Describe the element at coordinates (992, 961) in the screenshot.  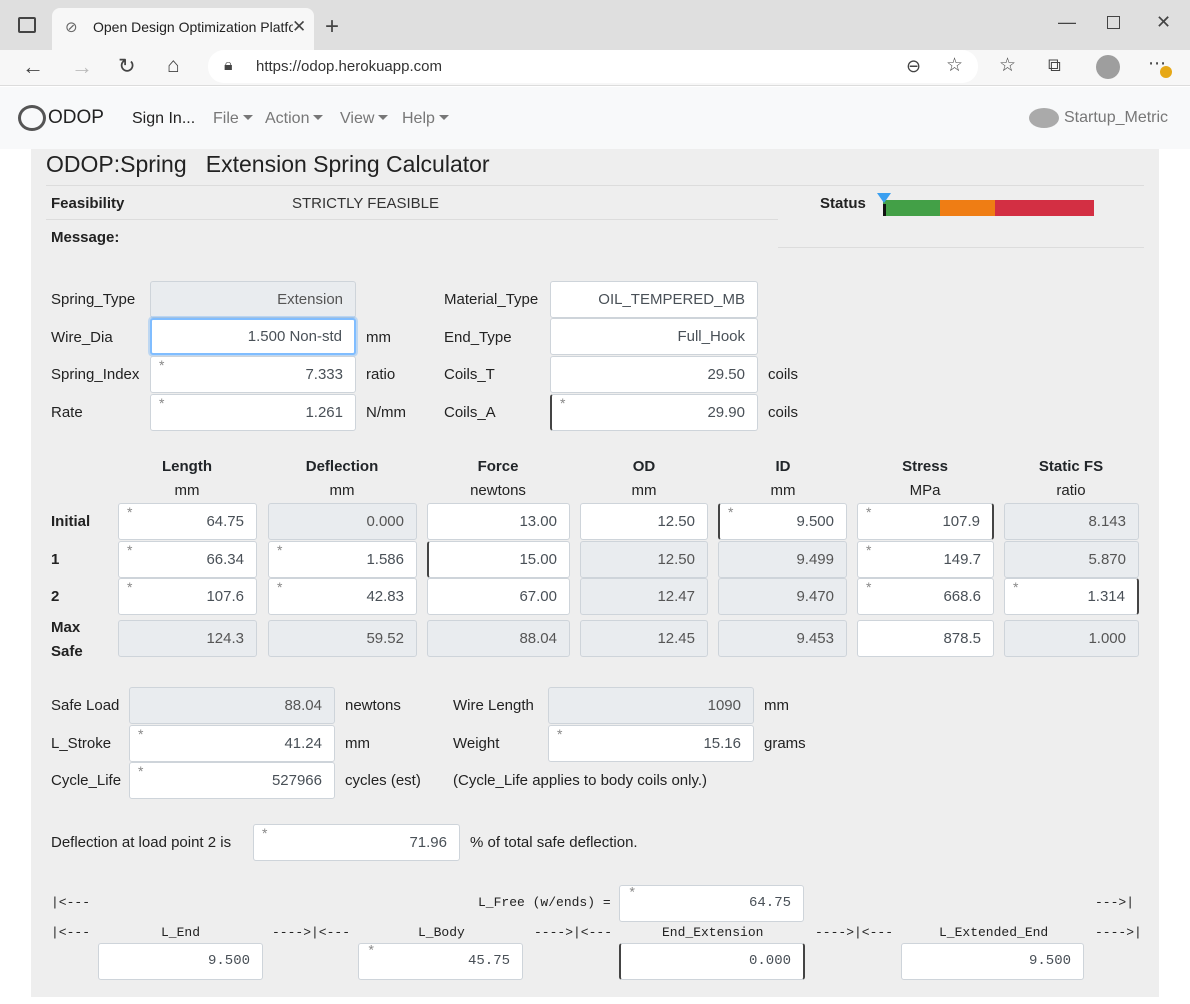
I see `l-extended-end-field: 9.500` at that location.